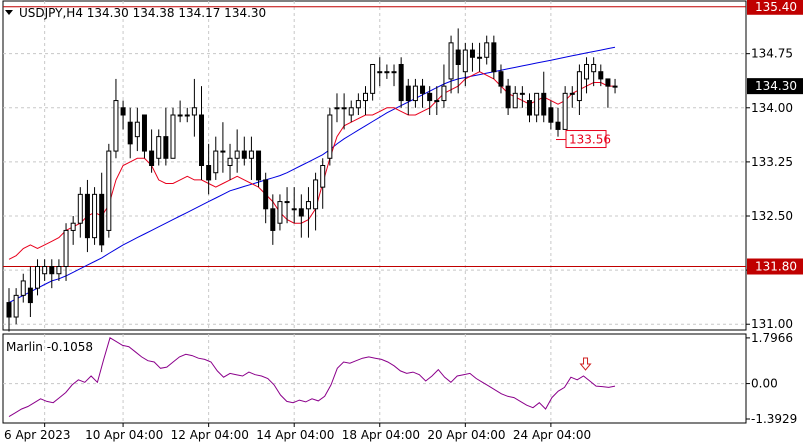 This screenshot has width=805, height=446. Describe the element at coordinates (772, 216) in the screenshot. I see `y-tick-label: 132.50` at that location.